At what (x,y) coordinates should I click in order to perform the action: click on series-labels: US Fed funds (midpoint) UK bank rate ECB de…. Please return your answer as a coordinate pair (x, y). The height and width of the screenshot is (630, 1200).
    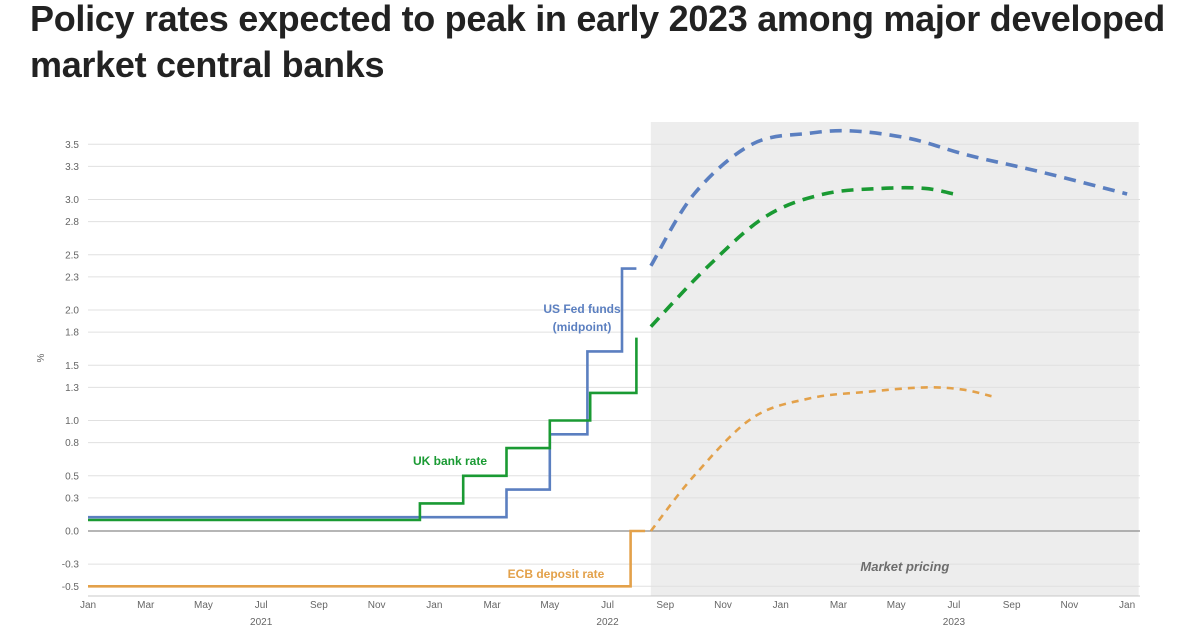
    Looking at the image, I should click on (517, 441).